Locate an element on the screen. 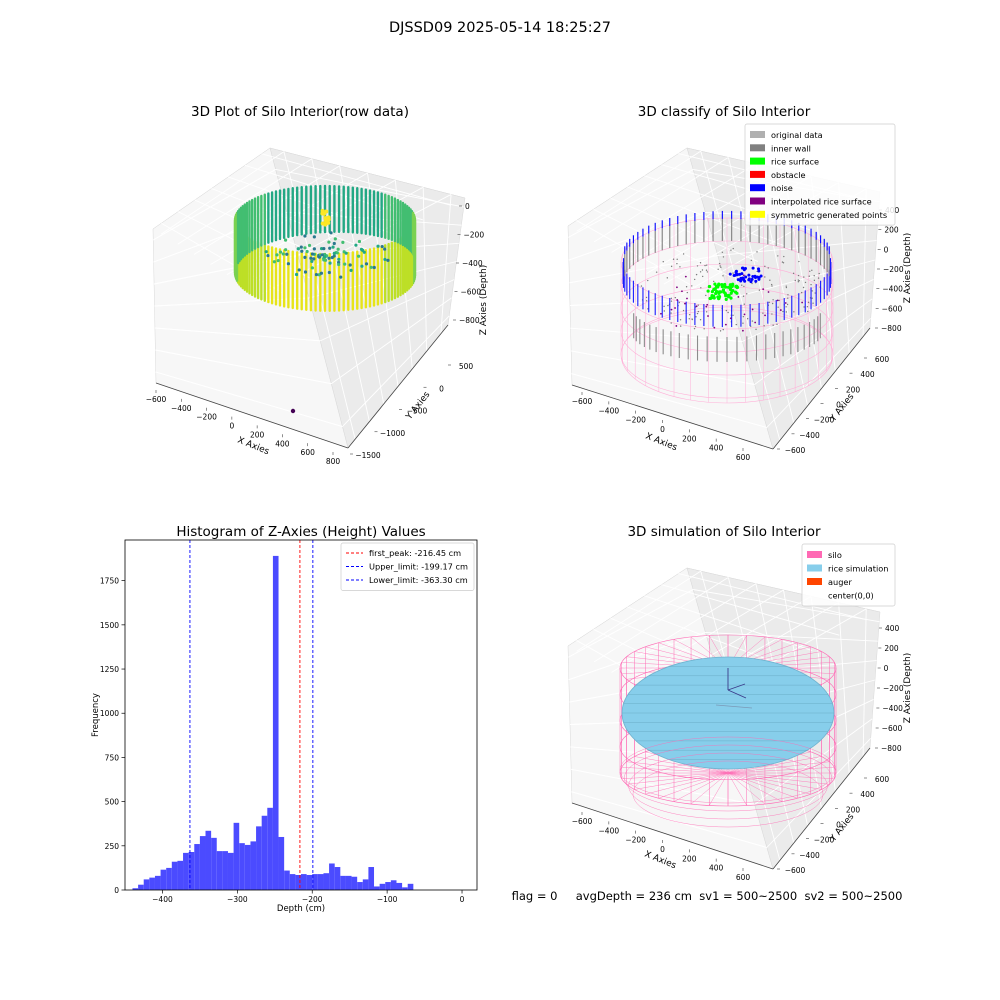  legend-swatch is located at coordinates (814, 554).